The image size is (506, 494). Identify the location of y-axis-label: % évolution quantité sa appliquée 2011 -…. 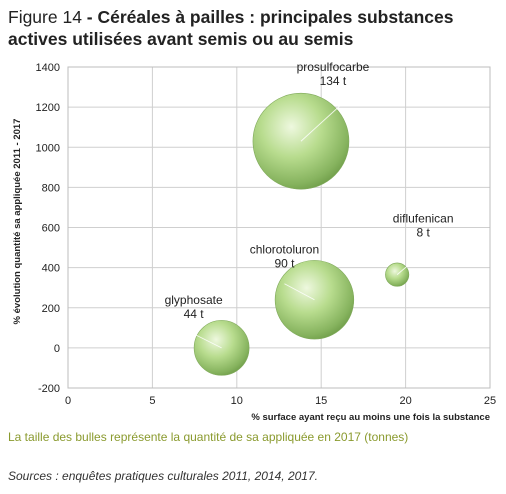
(17, 222).